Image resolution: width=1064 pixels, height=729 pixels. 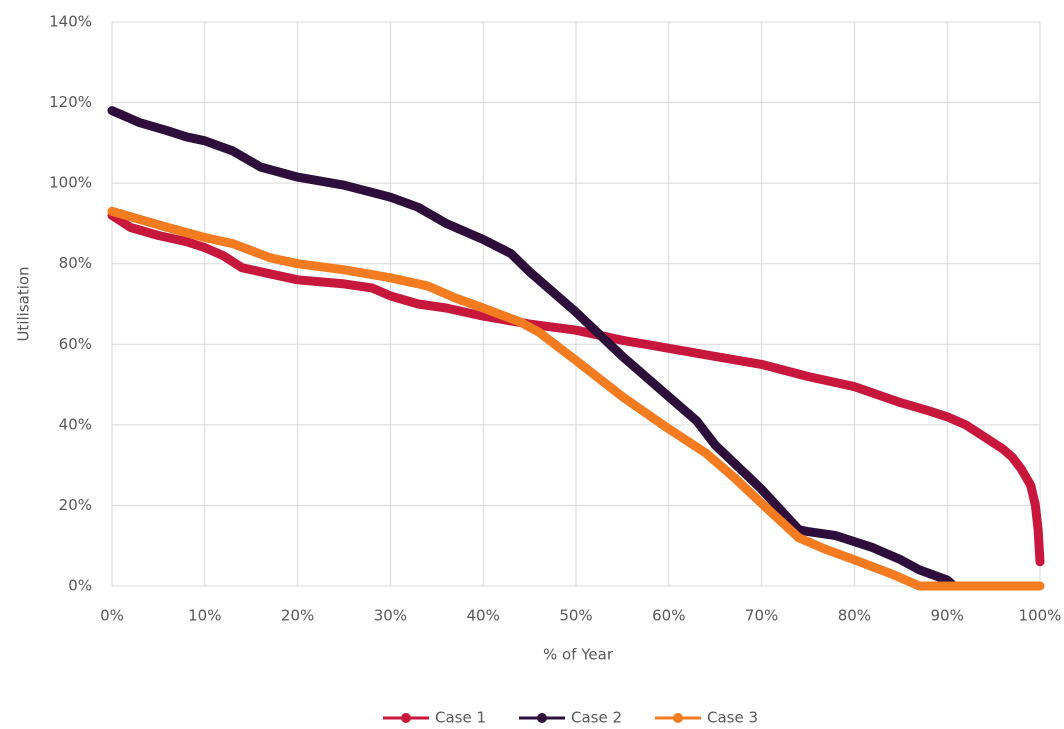 What do you see at coordinates (732, 718) in the screenshot?
I see `legend-label: Case 3` at bounding box center [732, 718].